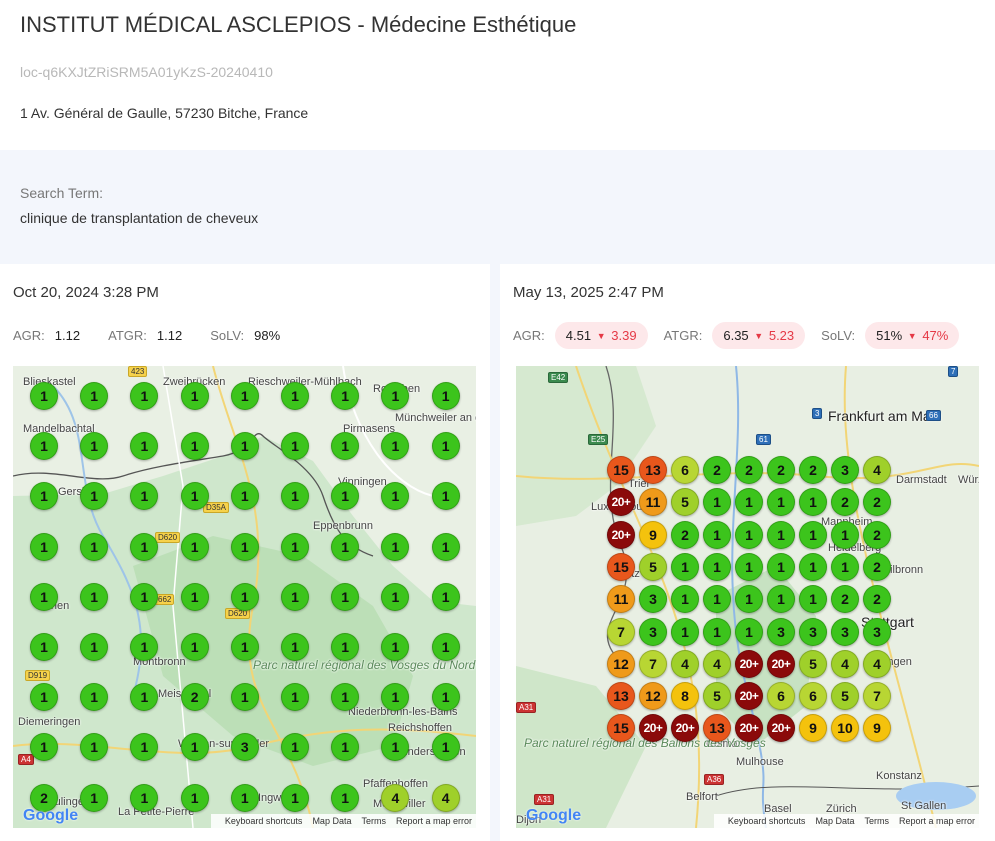  What do you see at coordinates (813, 696) in the screenshot?
I see `rank-pin: 6` at bounding box center [813, 696].